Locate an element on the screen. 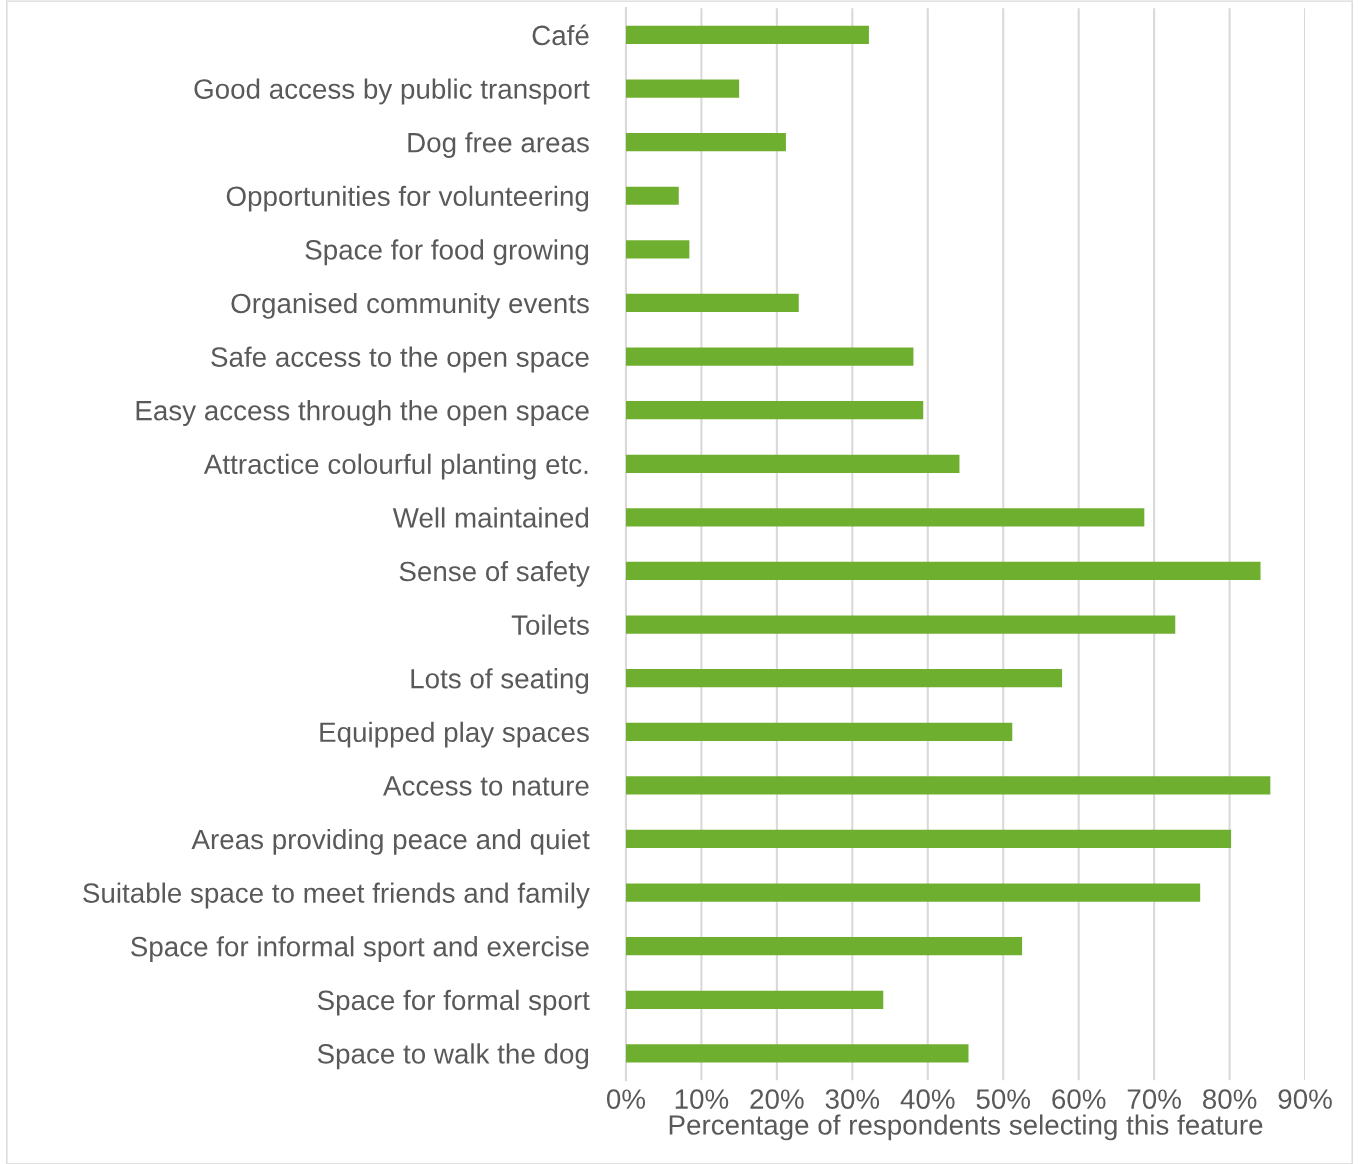 This screenshot has height=1164, width=1359. y-tick-label: Dog free areas is located at coordinates (498, 145).